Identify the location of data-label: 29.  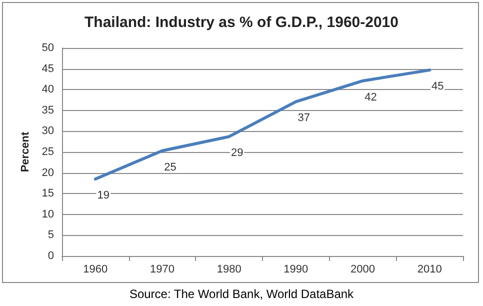
(237, 153).